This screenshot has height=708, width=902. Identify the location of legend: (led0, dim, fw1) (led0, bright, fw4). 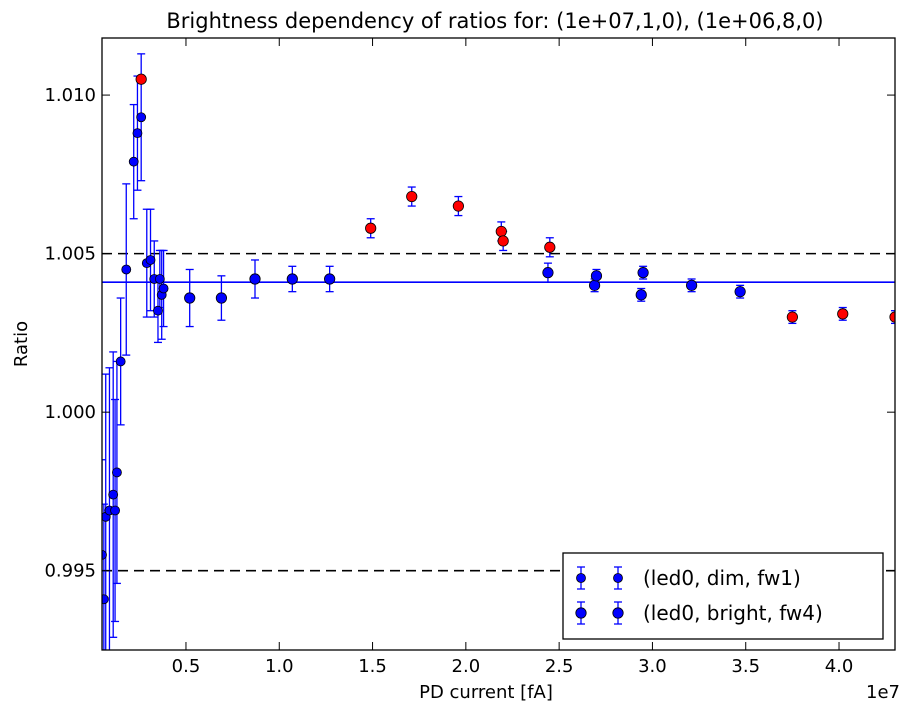
(723, 596).